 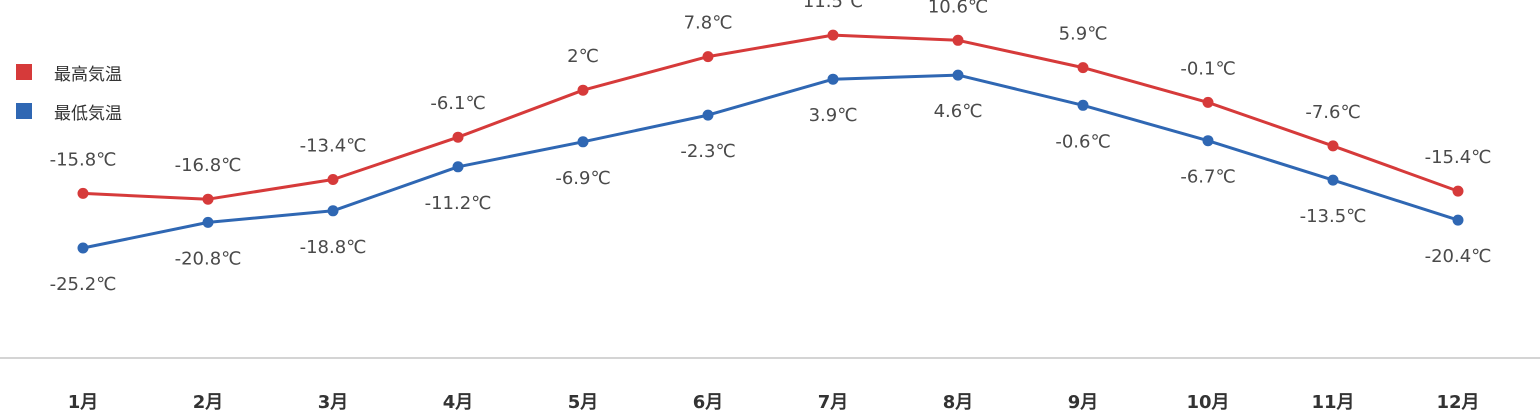 I want to click on x-tick-label: 2月, so click(x=208, y=402).